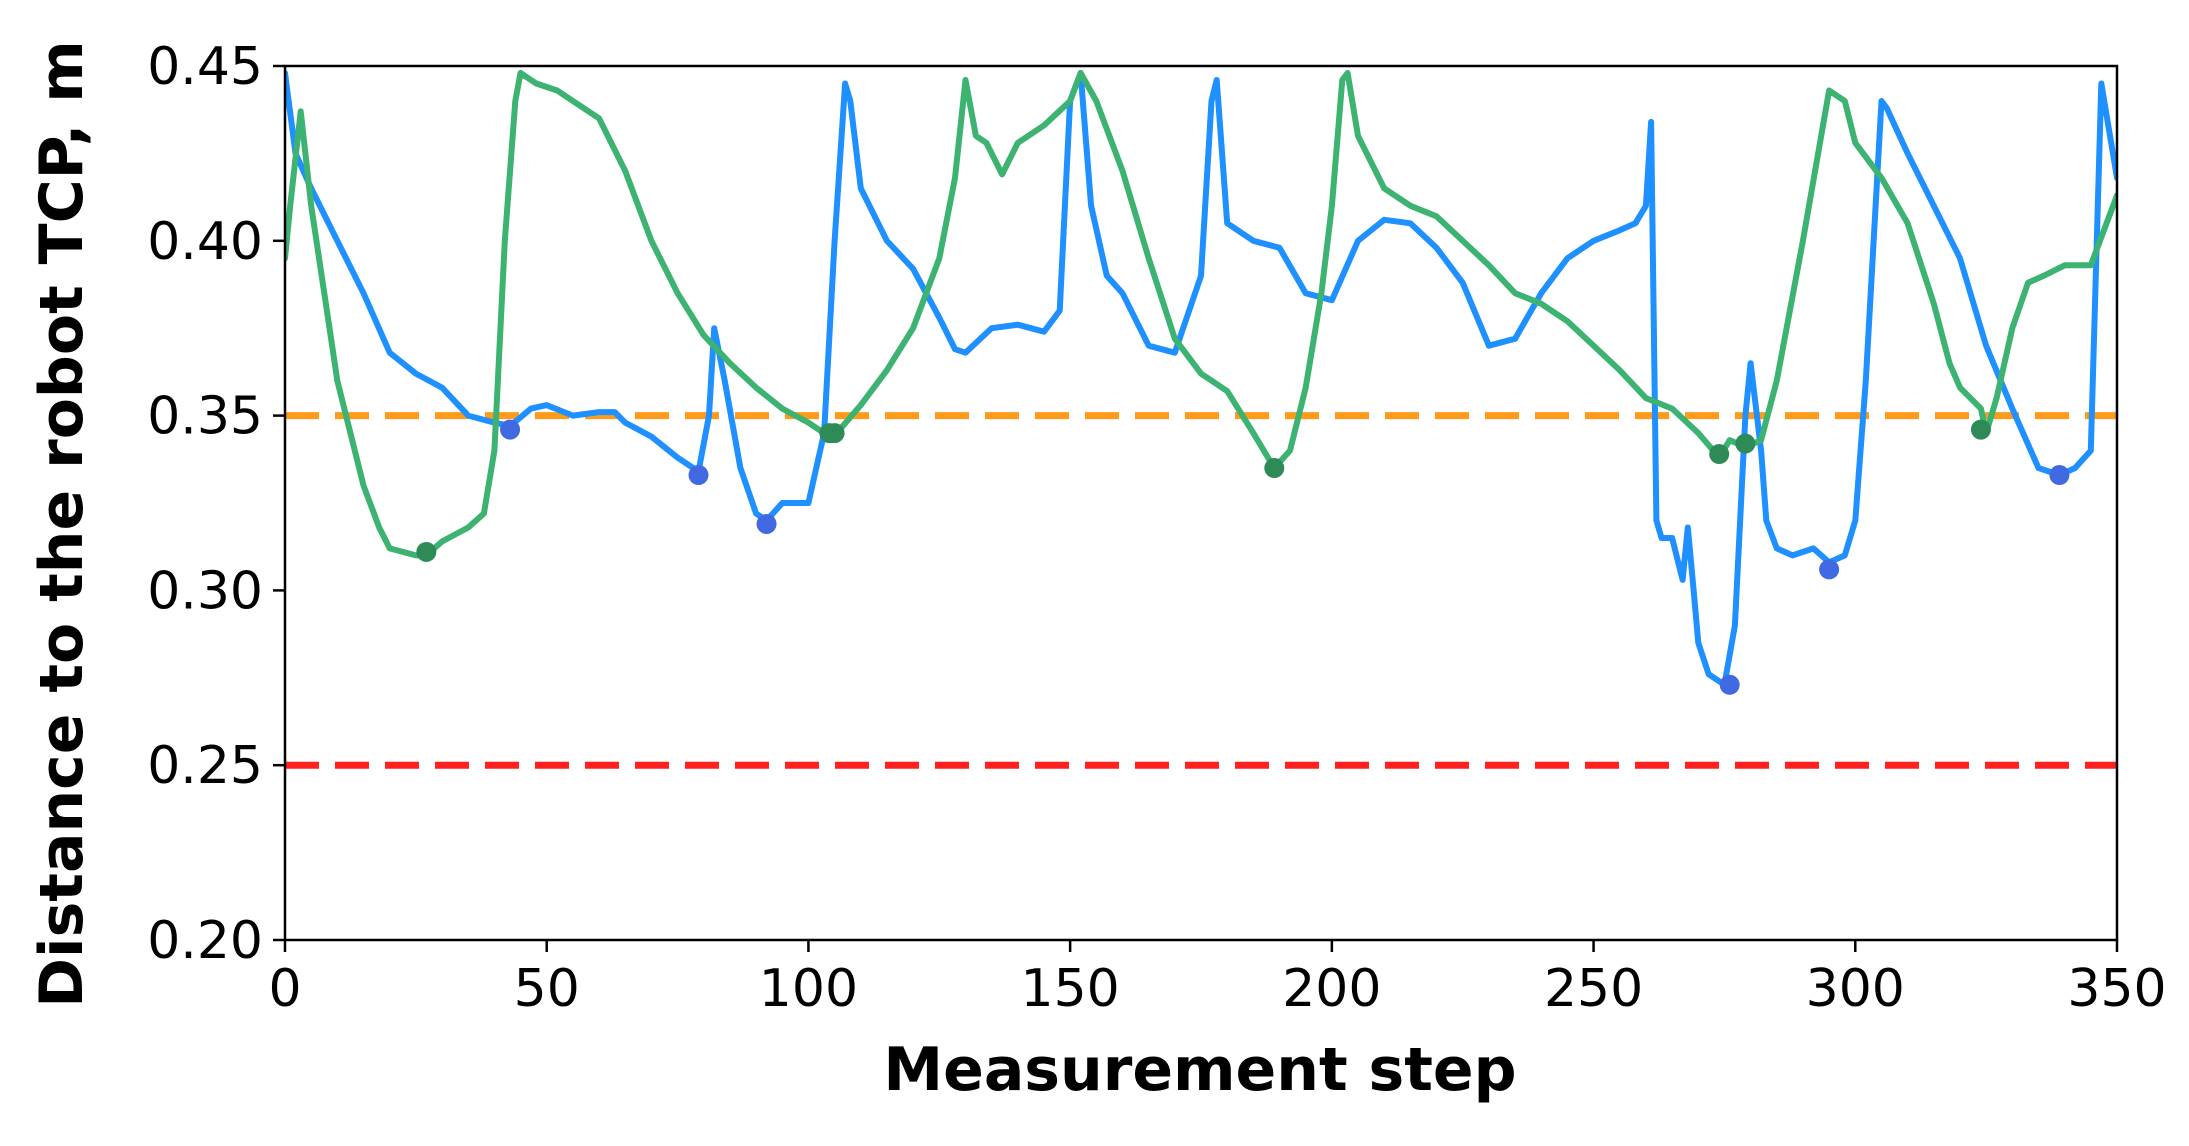 The height and width of the screenshot is (1146, 2189). I want to click on x-tick-label-2: 50, so click(547, 989).